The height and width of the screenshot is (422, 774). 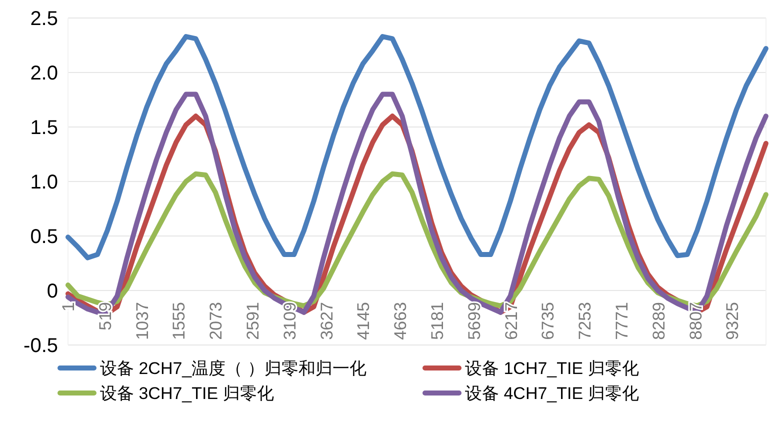 I want to click on x-tick-label: 4663, so click(x=400, y=321).